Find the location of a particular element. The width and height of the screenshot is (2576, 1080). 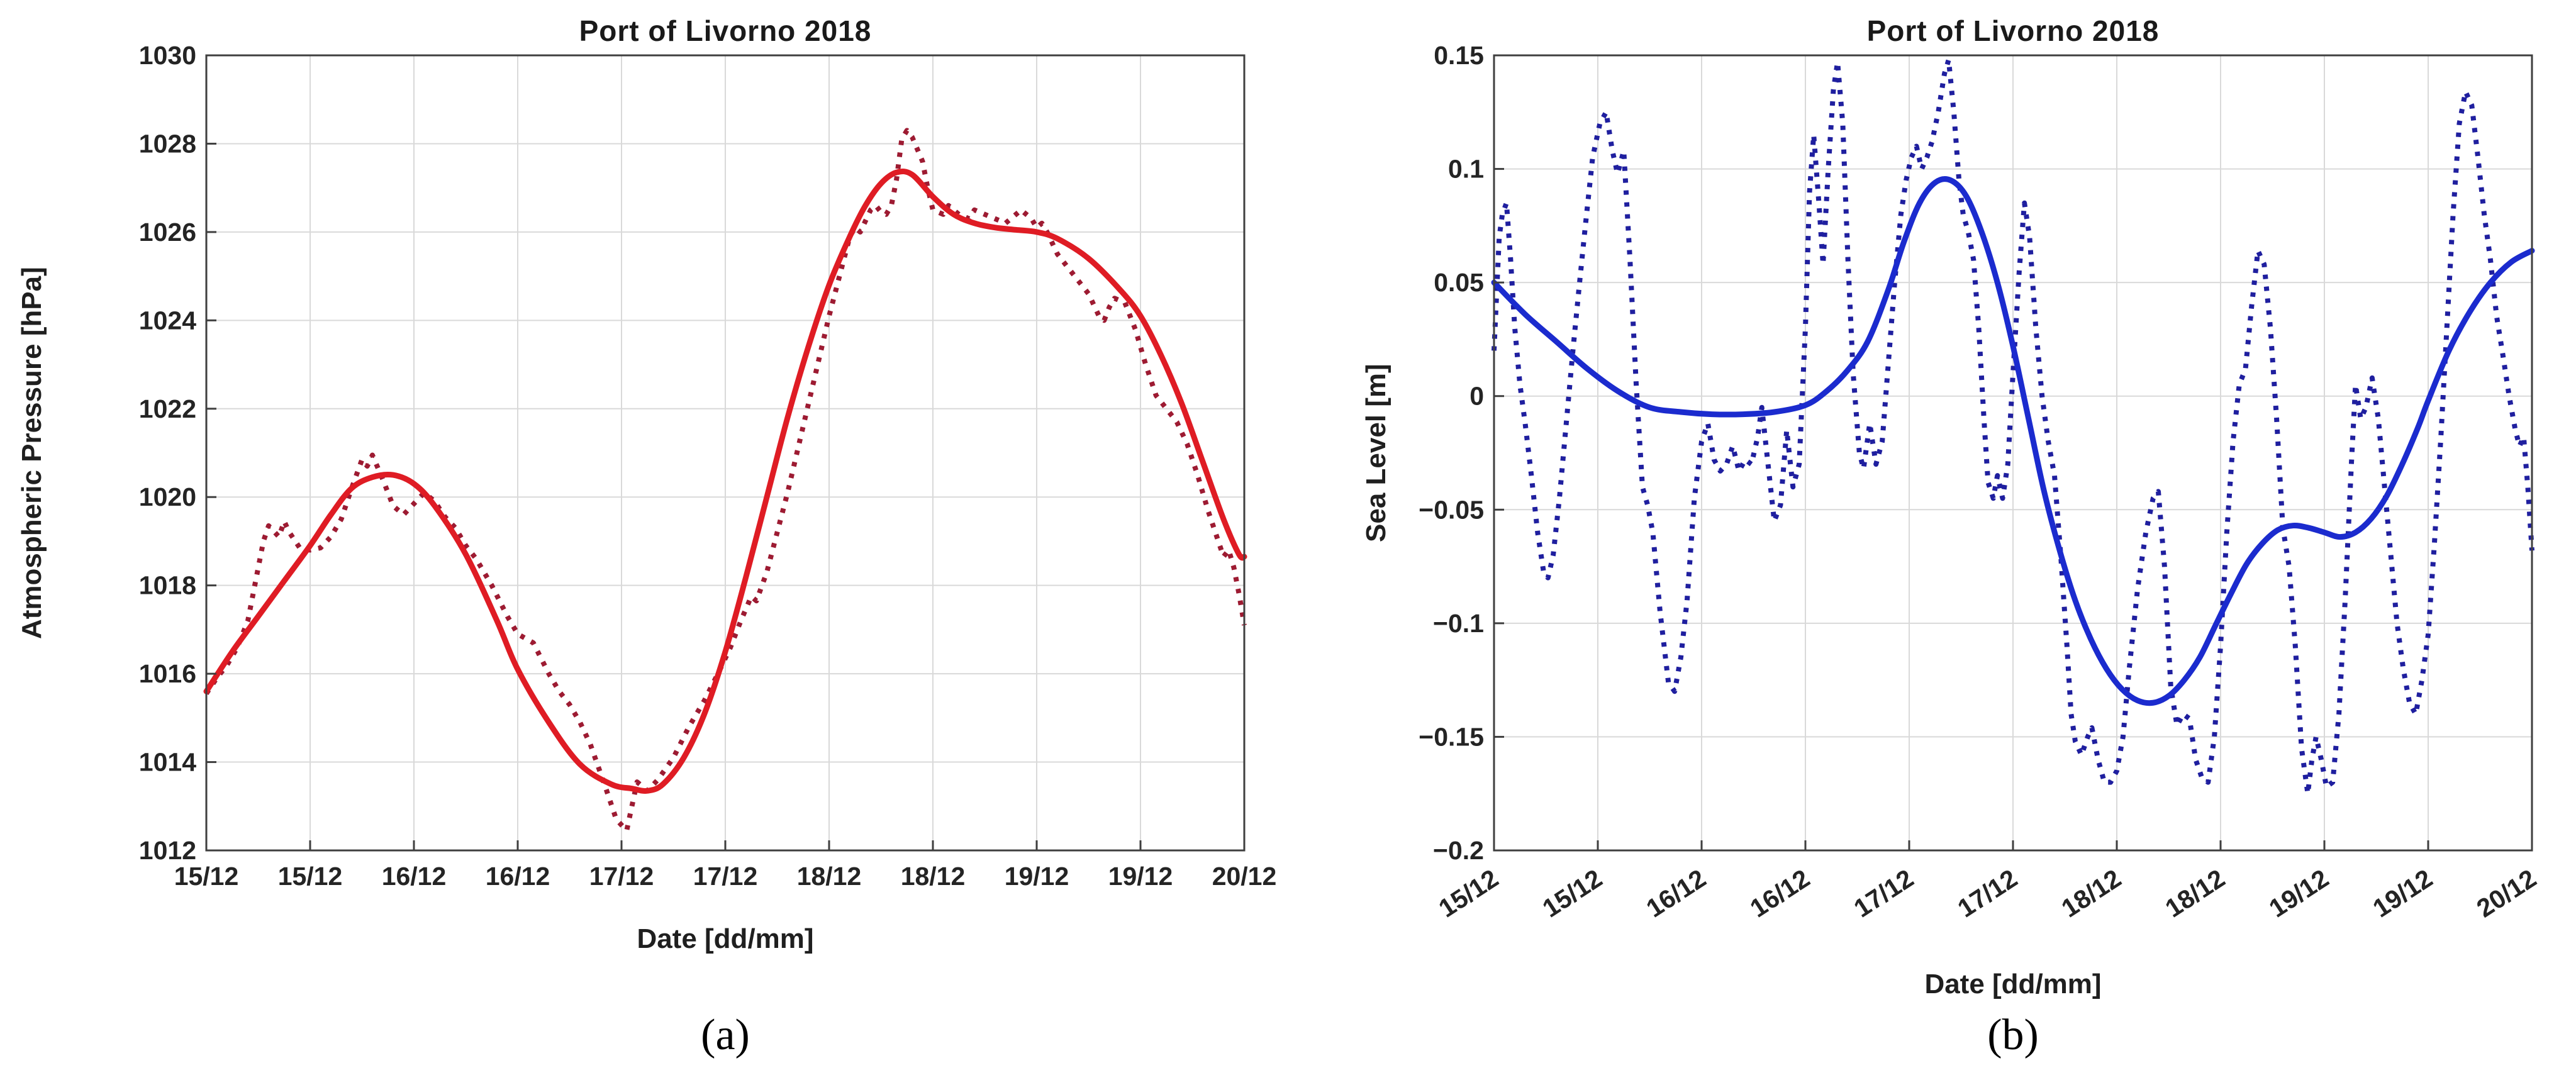

y-tick-label: 1012 is located at coordinates (167, 851).